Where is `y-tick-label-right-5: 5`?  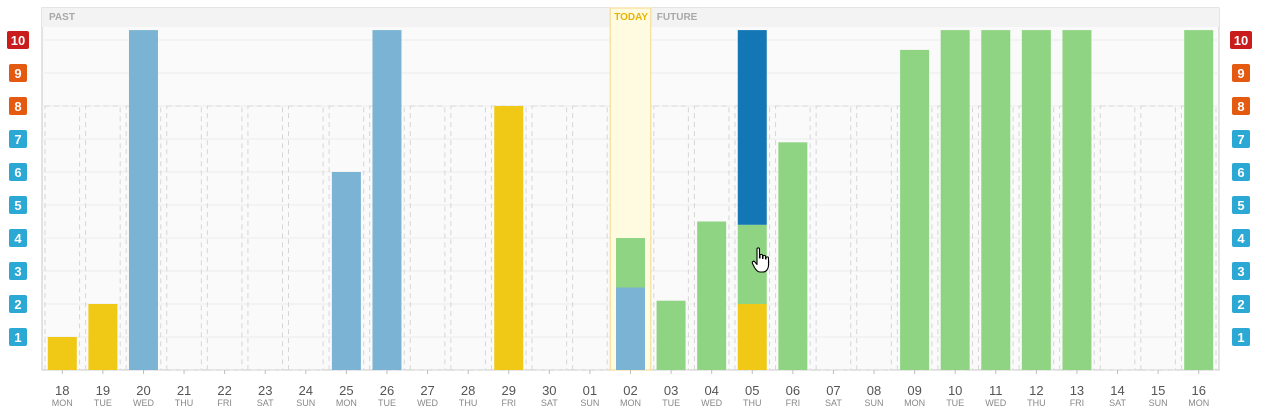 y-tick-label-right-5: 5 is located at coordinates (1240, 205).